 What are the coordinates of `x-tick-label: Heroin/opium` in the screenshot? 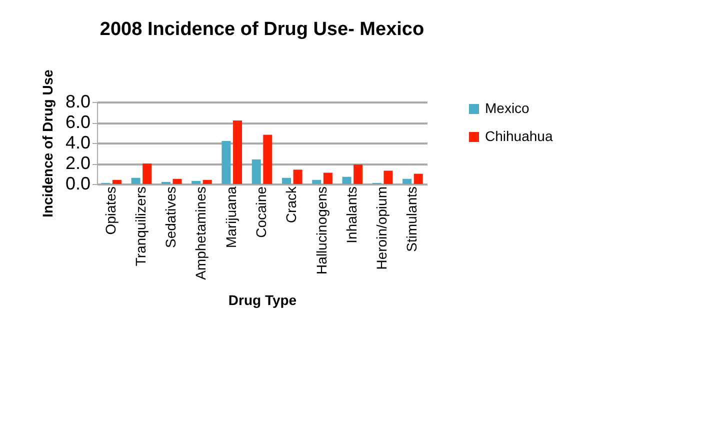 It's located at (382, 228).